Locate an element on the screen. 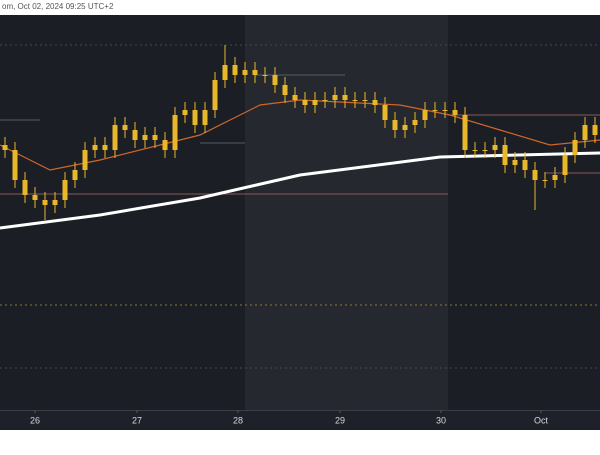  header-bar is located at coordinates (300, 7).